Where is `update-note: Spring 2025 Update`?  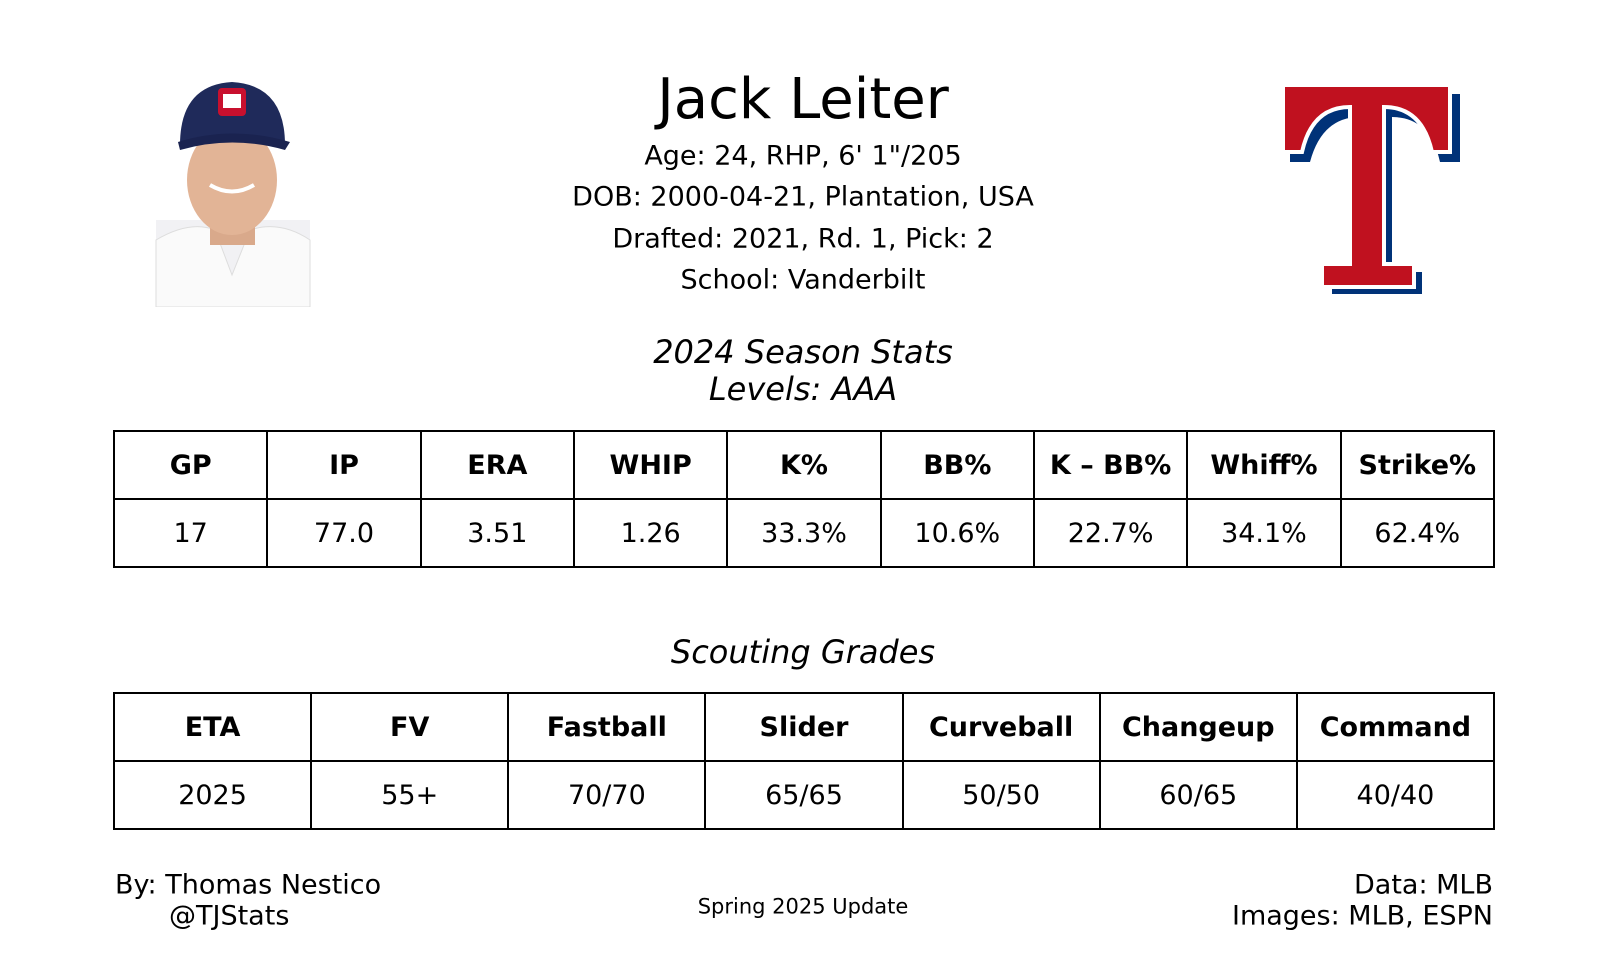 update-note: Spring 2025 Update is located at coordinates (803, 906).